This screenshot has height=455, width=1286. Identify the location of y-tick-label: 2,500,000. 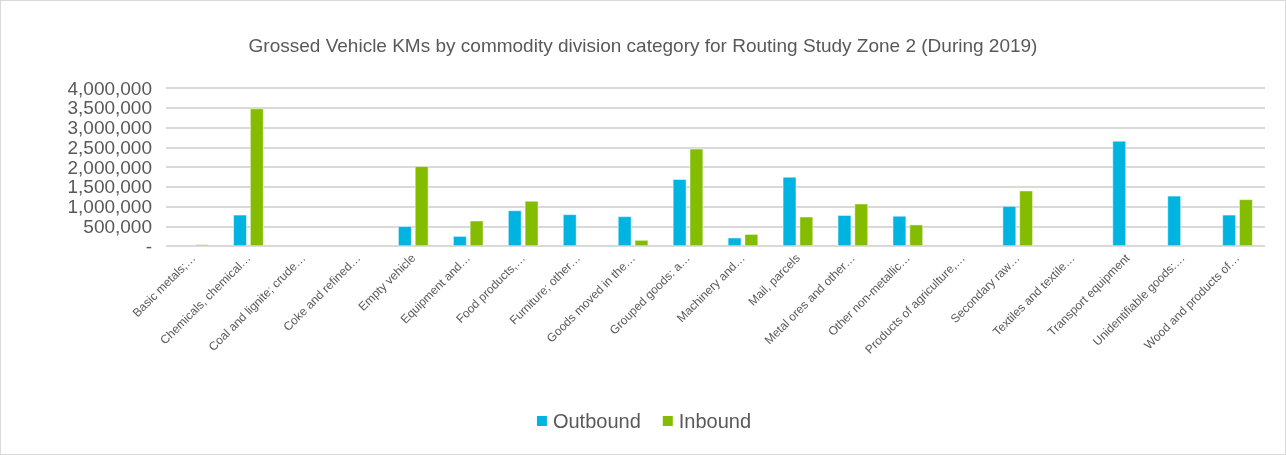
(109, 147).